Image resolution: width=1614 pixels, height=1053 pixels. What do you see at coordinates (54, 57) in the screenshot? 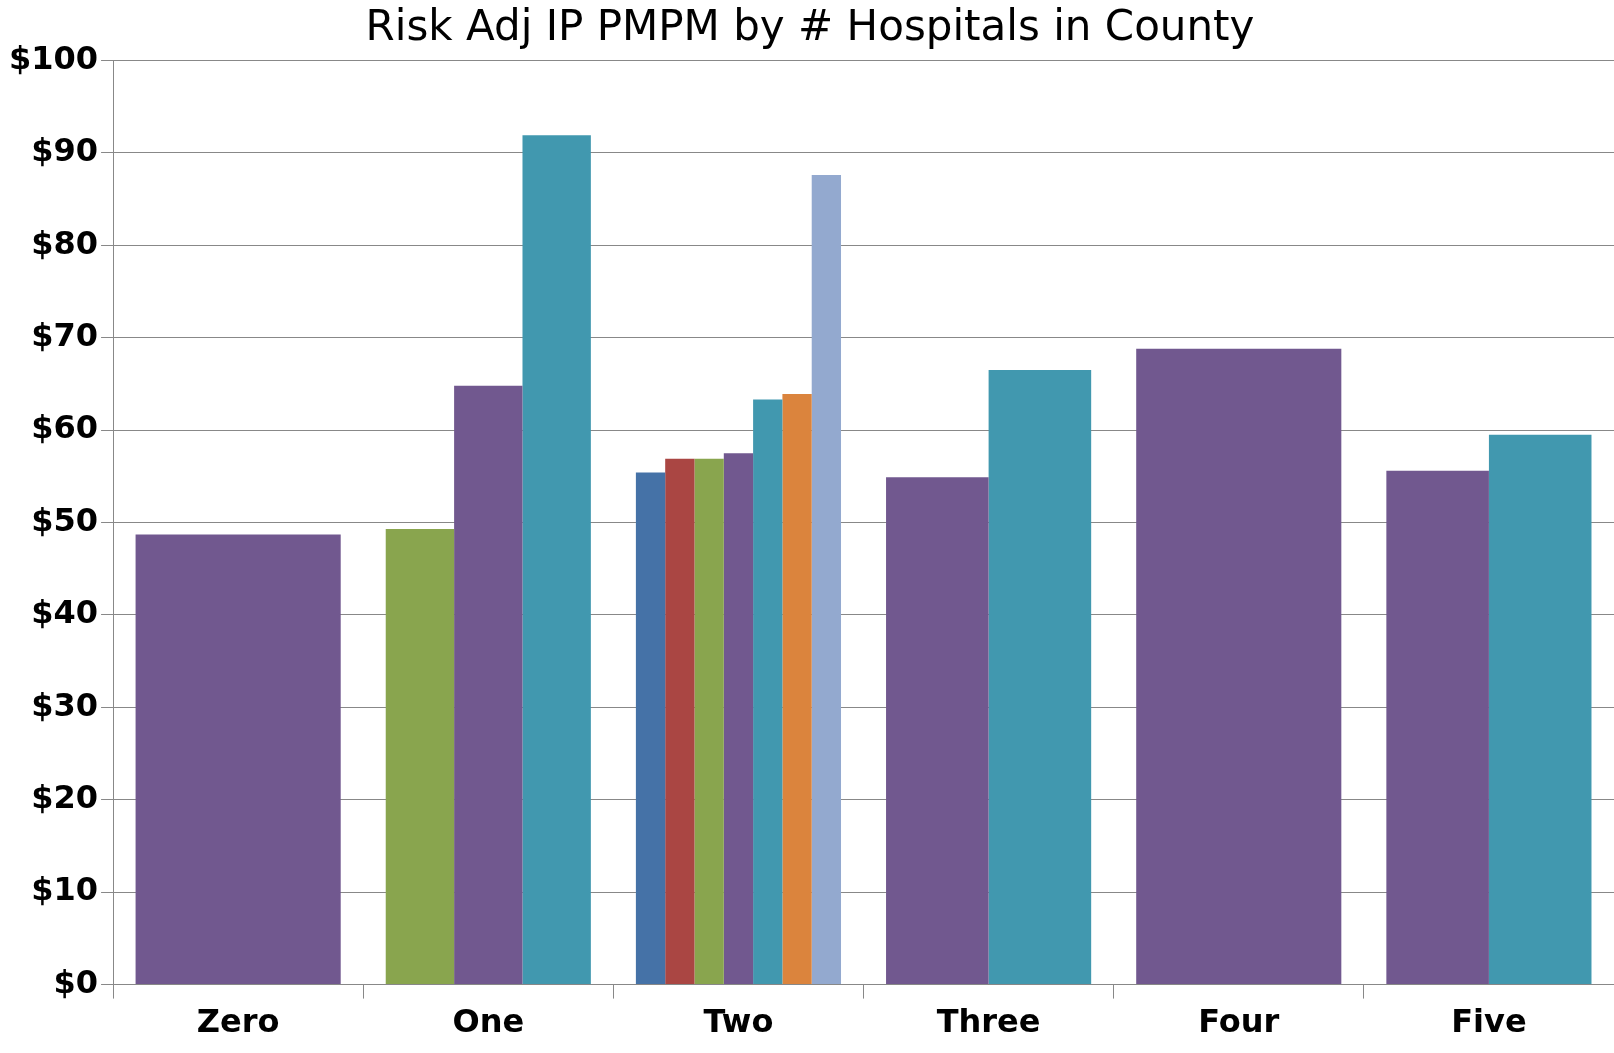
I see `y-tick-label: $100` at bounding box center [54, 57].